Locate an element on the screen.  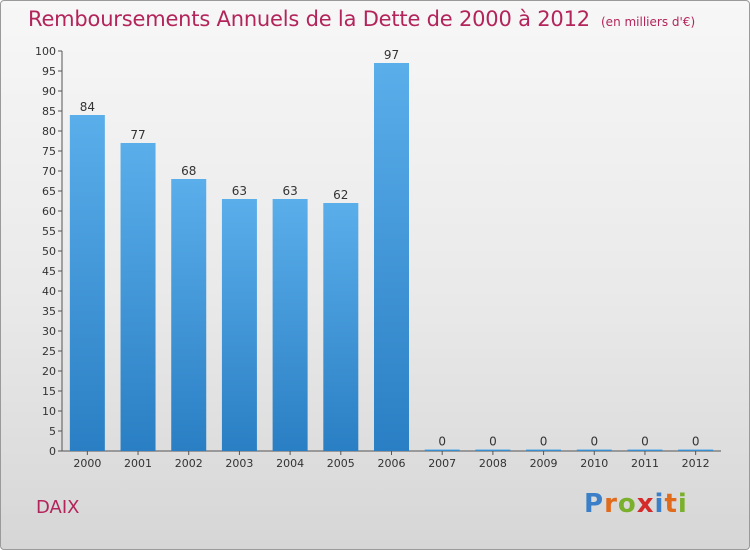
y-tick-label: 5 is located at coordinates (52, 431).